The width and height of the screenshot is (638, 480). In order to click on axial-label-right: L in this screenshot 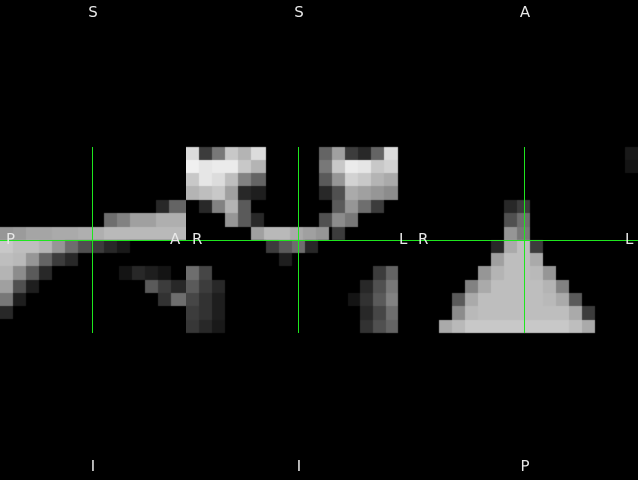, I will do `click(629, 239)`.